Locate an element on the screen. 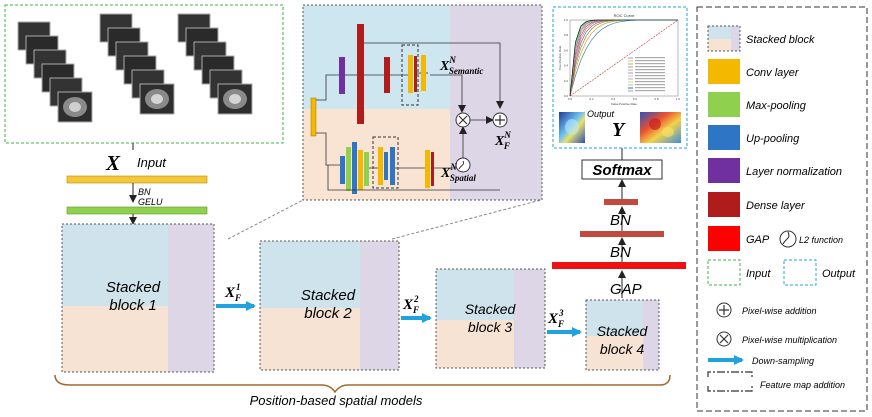 Image resolution: width=872 pixels, height=417 pixels. roc-xtick: 0.0 is located at coordinates (570, 99).